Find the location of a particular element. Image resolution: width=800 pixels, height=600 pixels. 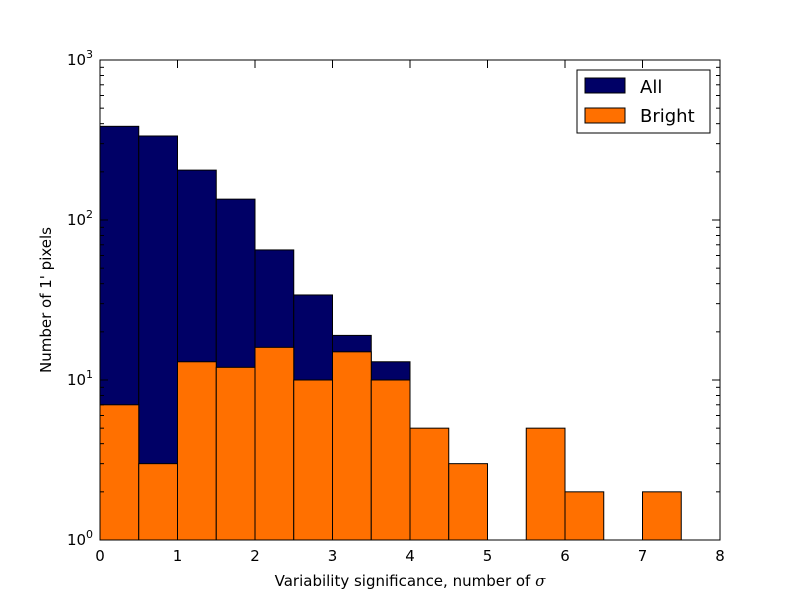

legend: All Bright is located at coordinates (643, 101).